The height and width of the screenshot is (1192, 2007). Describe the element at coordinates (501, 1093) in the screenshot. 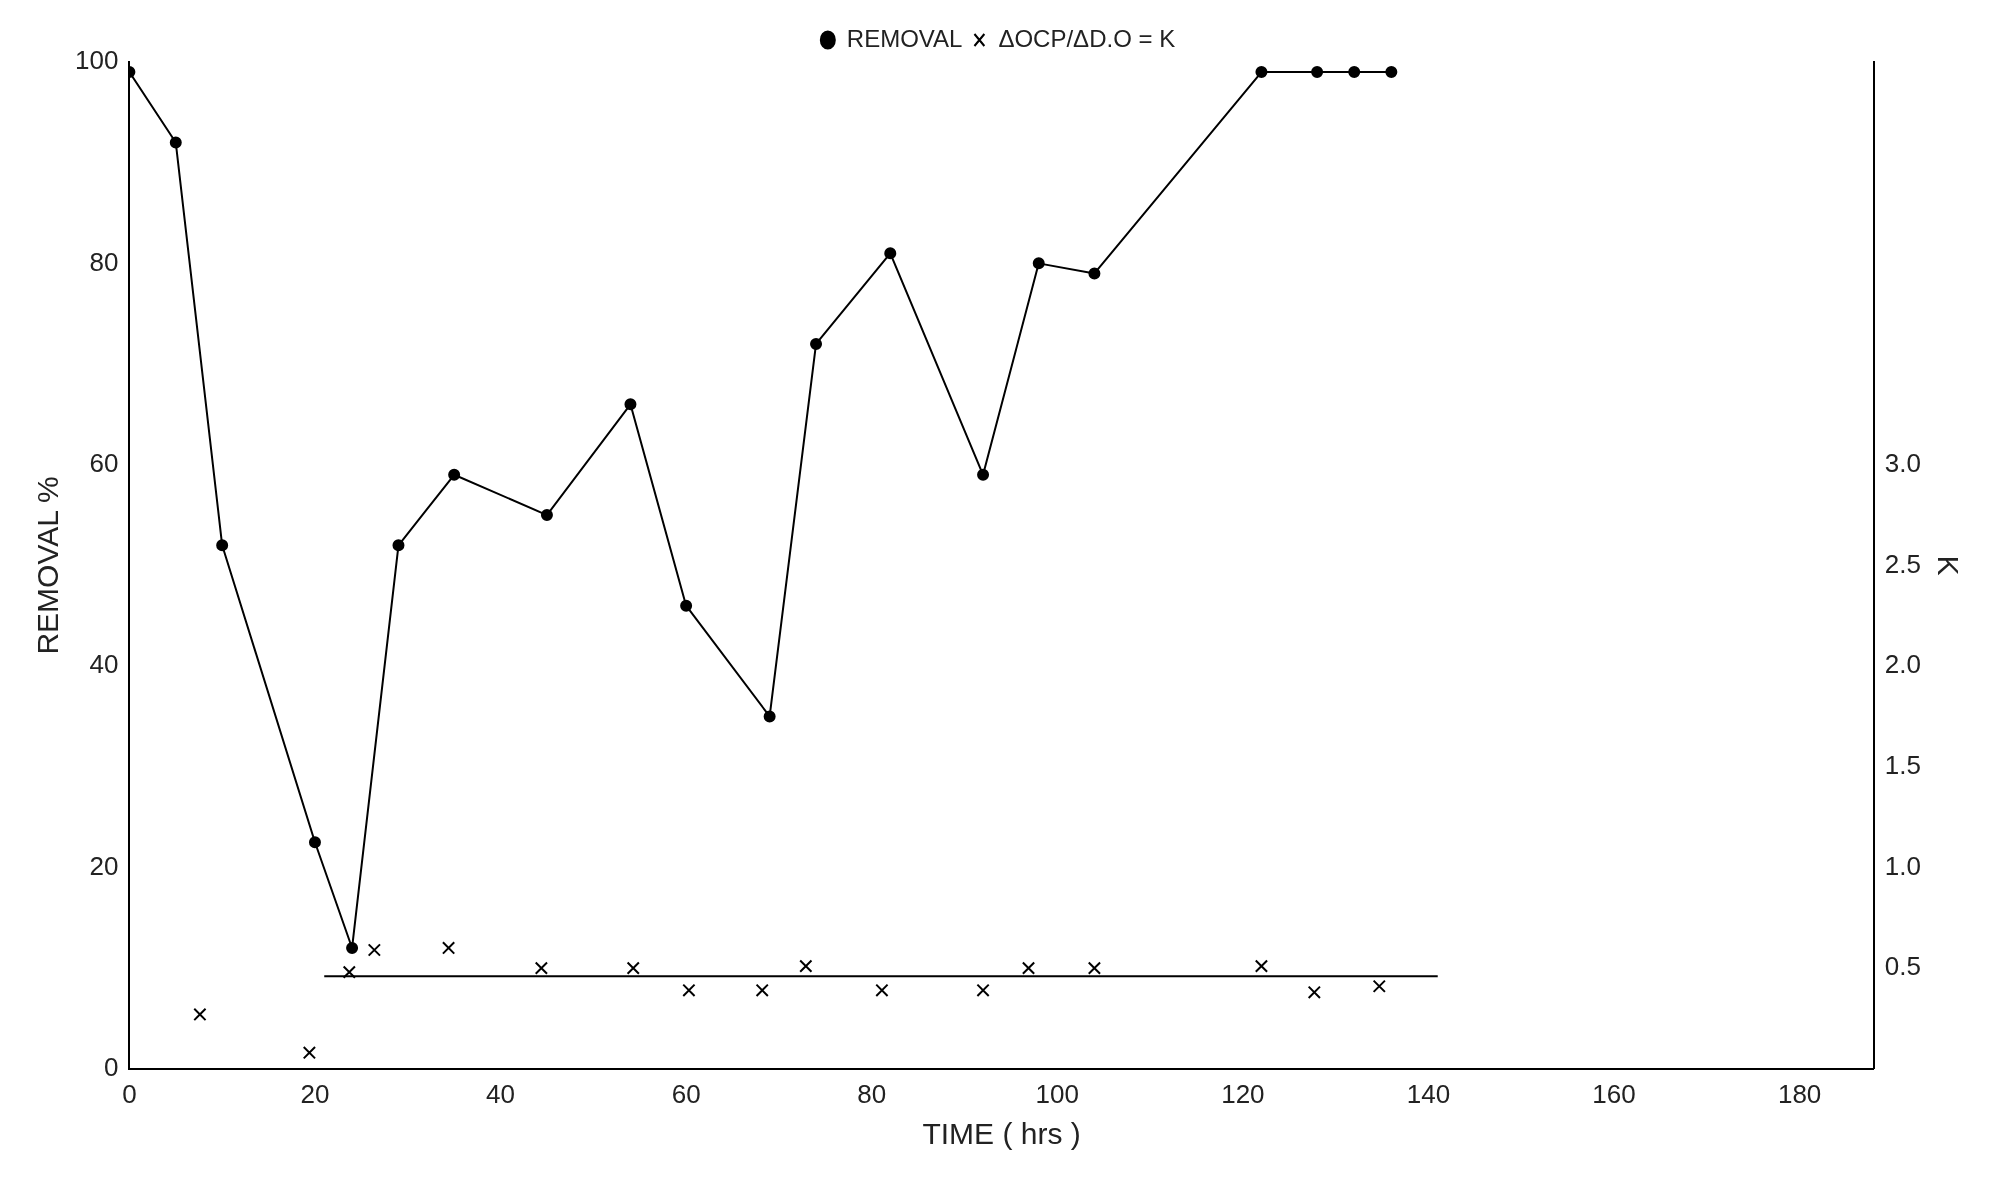

I see `x-tick-label: 40` at that location.